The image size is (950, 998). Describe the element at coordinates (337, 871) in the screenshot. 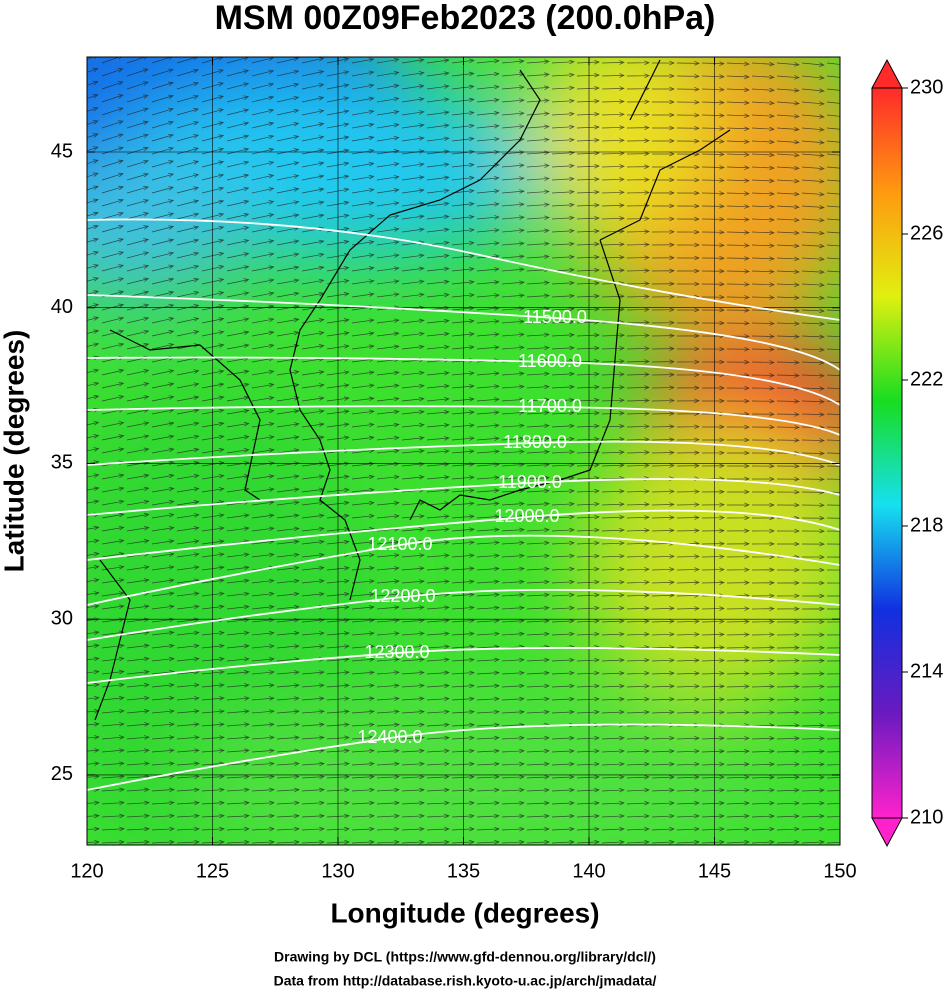

I see `x-tick-label: 130` at that location.